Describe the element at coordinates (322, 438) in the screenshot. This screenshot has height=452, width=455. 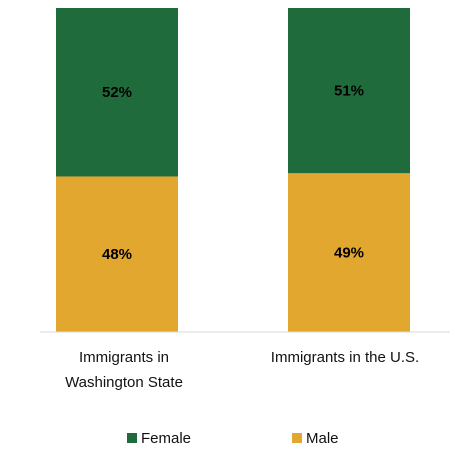
I see `legend-label-male: Male` at that location.